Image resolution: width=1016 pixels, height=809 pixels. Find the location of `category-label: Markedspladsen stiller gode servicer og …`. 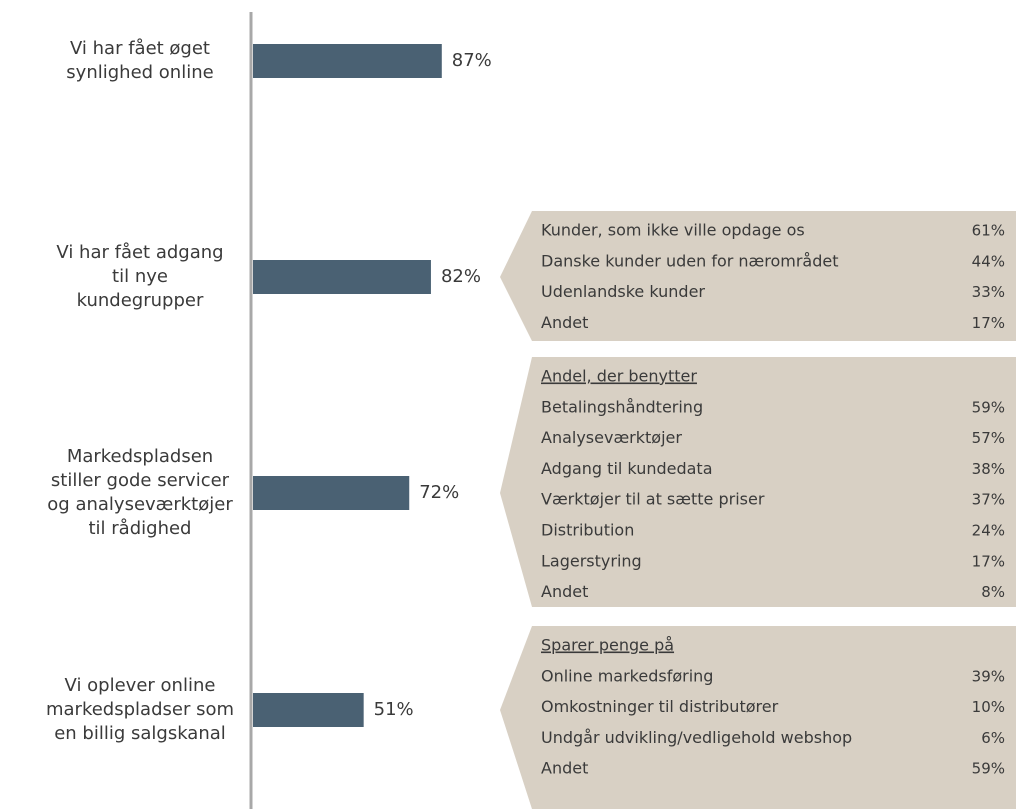

category-label: Markedspladsen stiller gode servicer og … is located at coordinates (140, 492).